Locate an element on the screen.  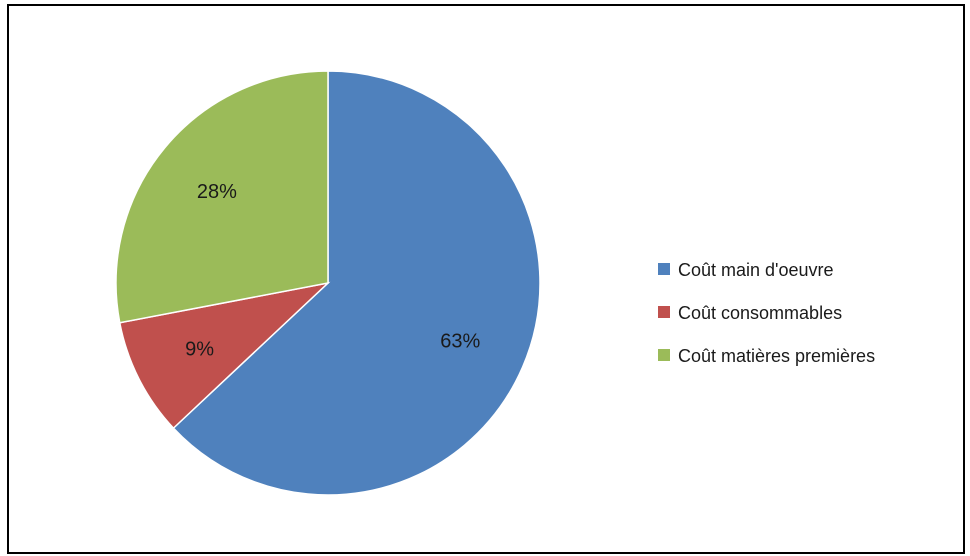
legend-label-0: Coût main d'oeuvre is located at coordinates (756, 270).